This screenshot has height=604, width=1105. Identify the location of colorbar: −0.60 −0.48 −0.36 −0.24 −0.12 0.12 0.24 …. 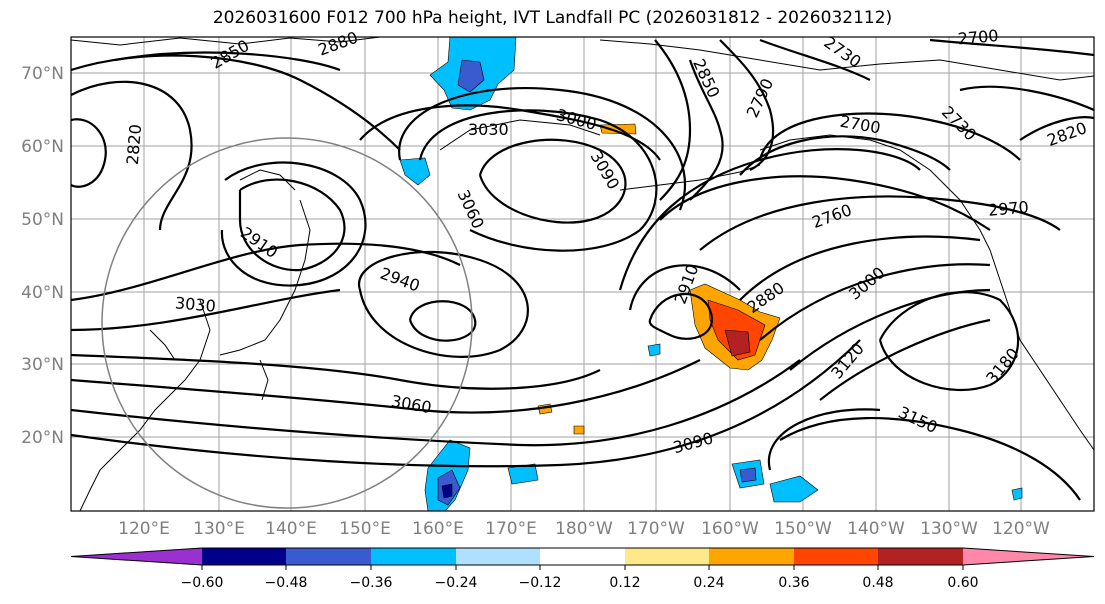
(582, 569).